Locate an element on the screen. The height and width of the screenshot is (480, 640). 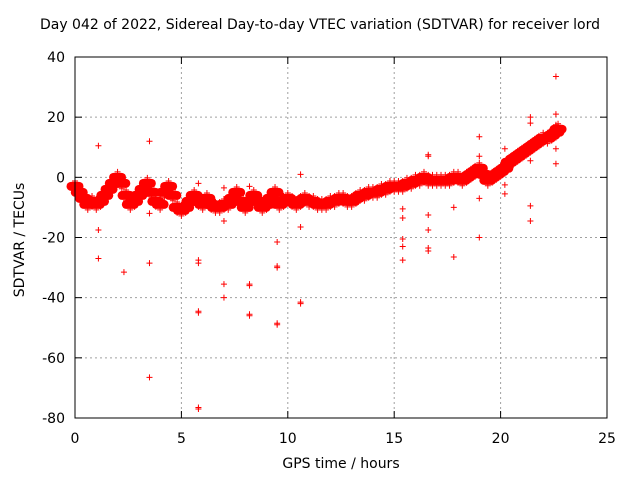
x-tick-label: 10 is located at coordinates (288, 439).